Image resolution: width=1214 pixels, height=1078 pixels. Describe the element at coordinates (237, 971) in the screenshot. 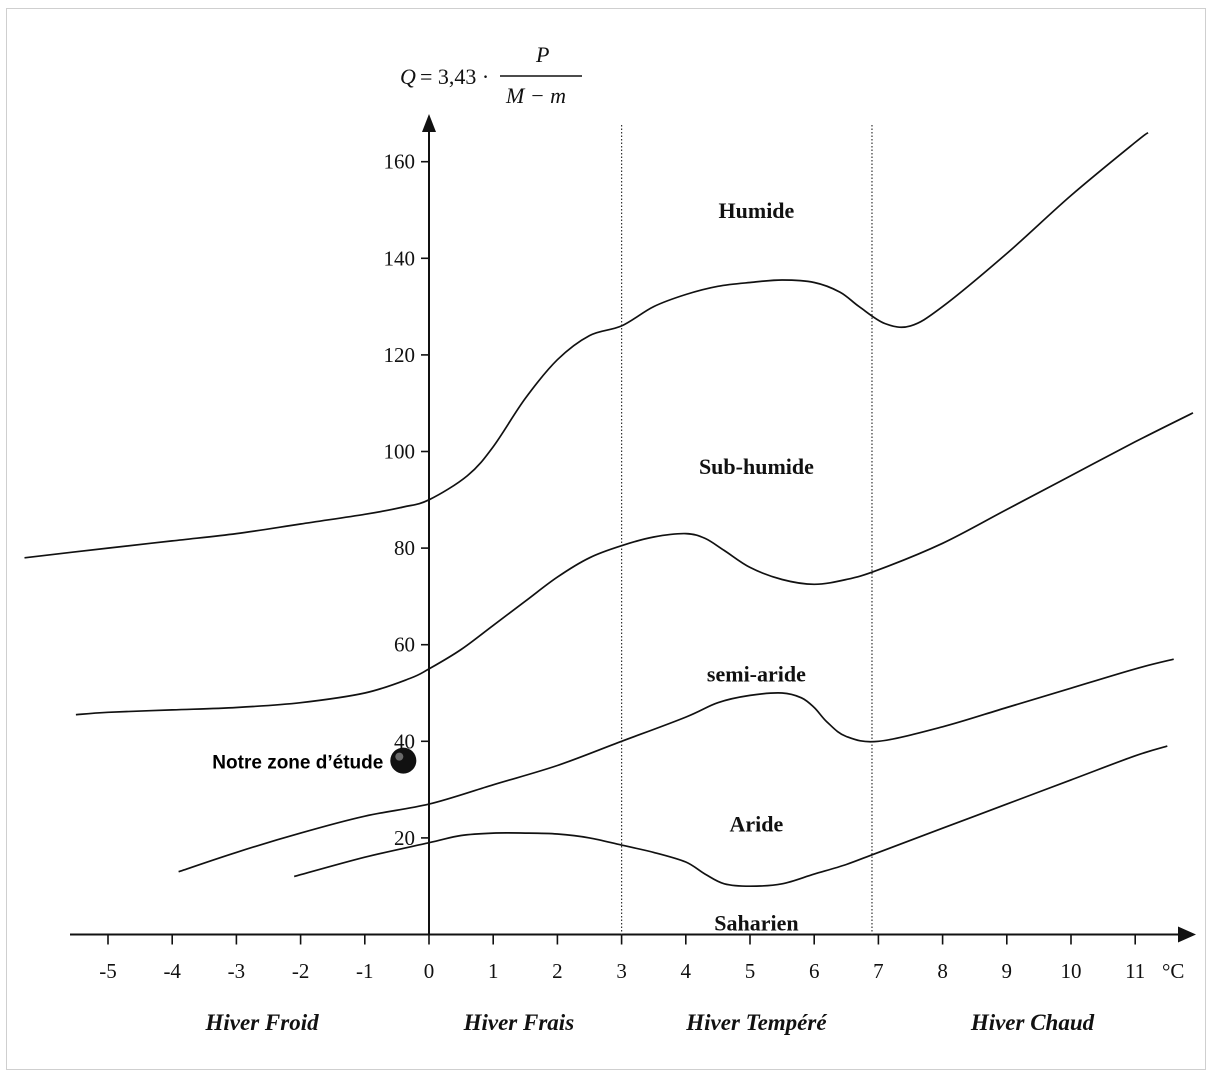

I see `x-tick-label: -3` at that location.